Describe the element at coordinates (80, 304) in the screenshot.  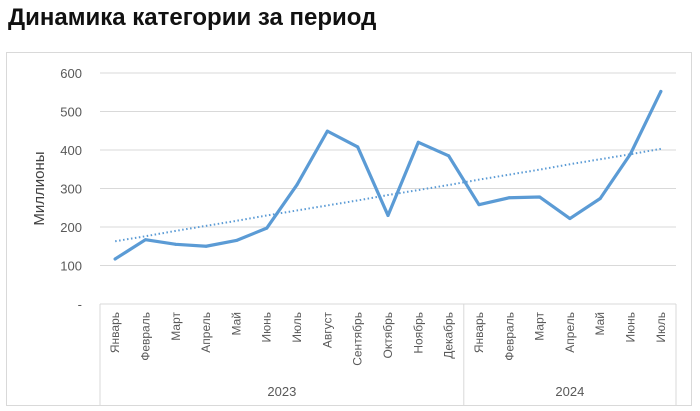
I see `y-tick-label: -` at that location.